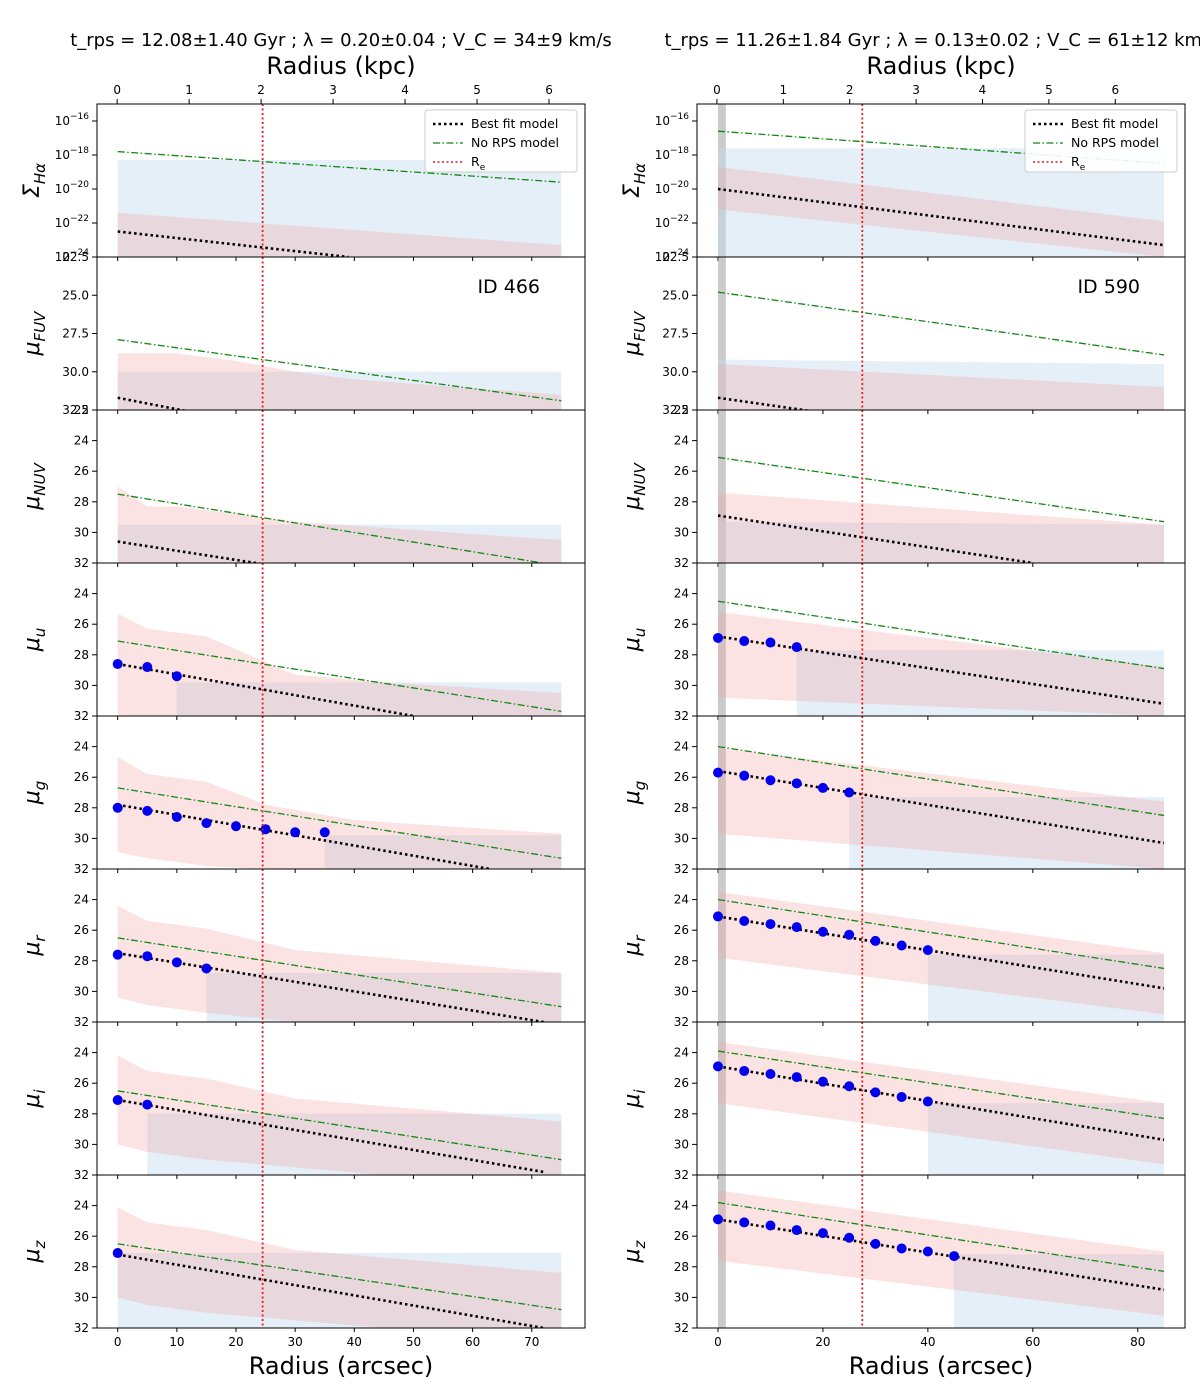 The image size is (1200, 1400). Describe the element at coordinates (675, 372) in the screenshot. I see `y-tick-label: 30.0` at that location.